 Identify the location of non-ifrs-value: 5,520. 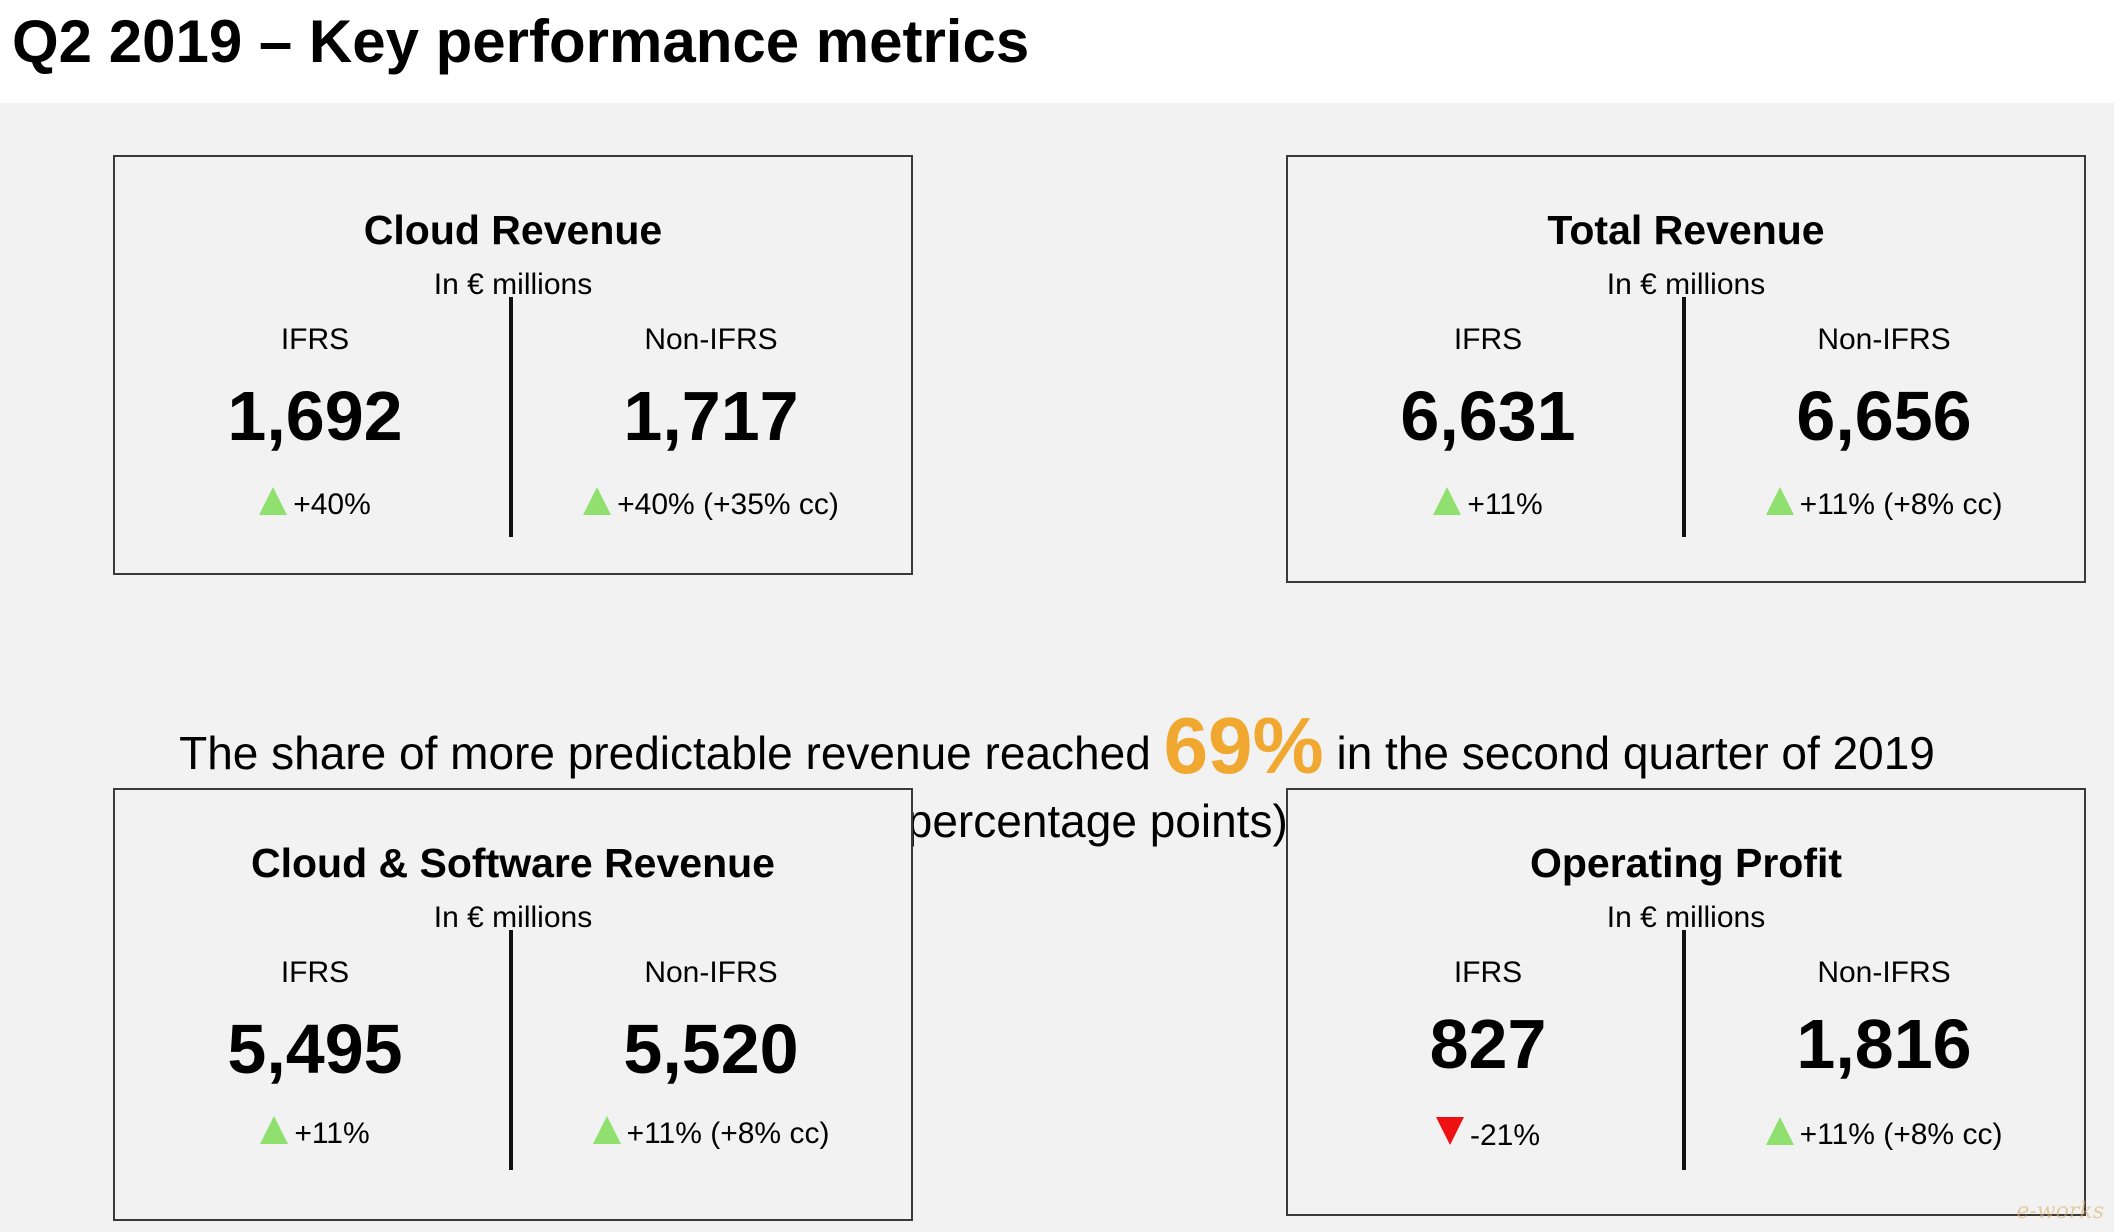
(711, 1049).